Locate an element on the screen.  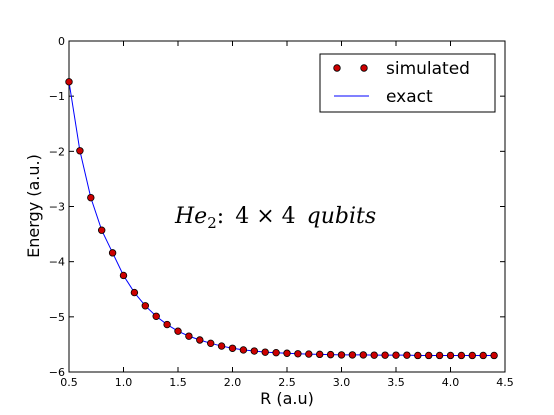
y-tick-label: −6 is located at coordinates (57, 372).